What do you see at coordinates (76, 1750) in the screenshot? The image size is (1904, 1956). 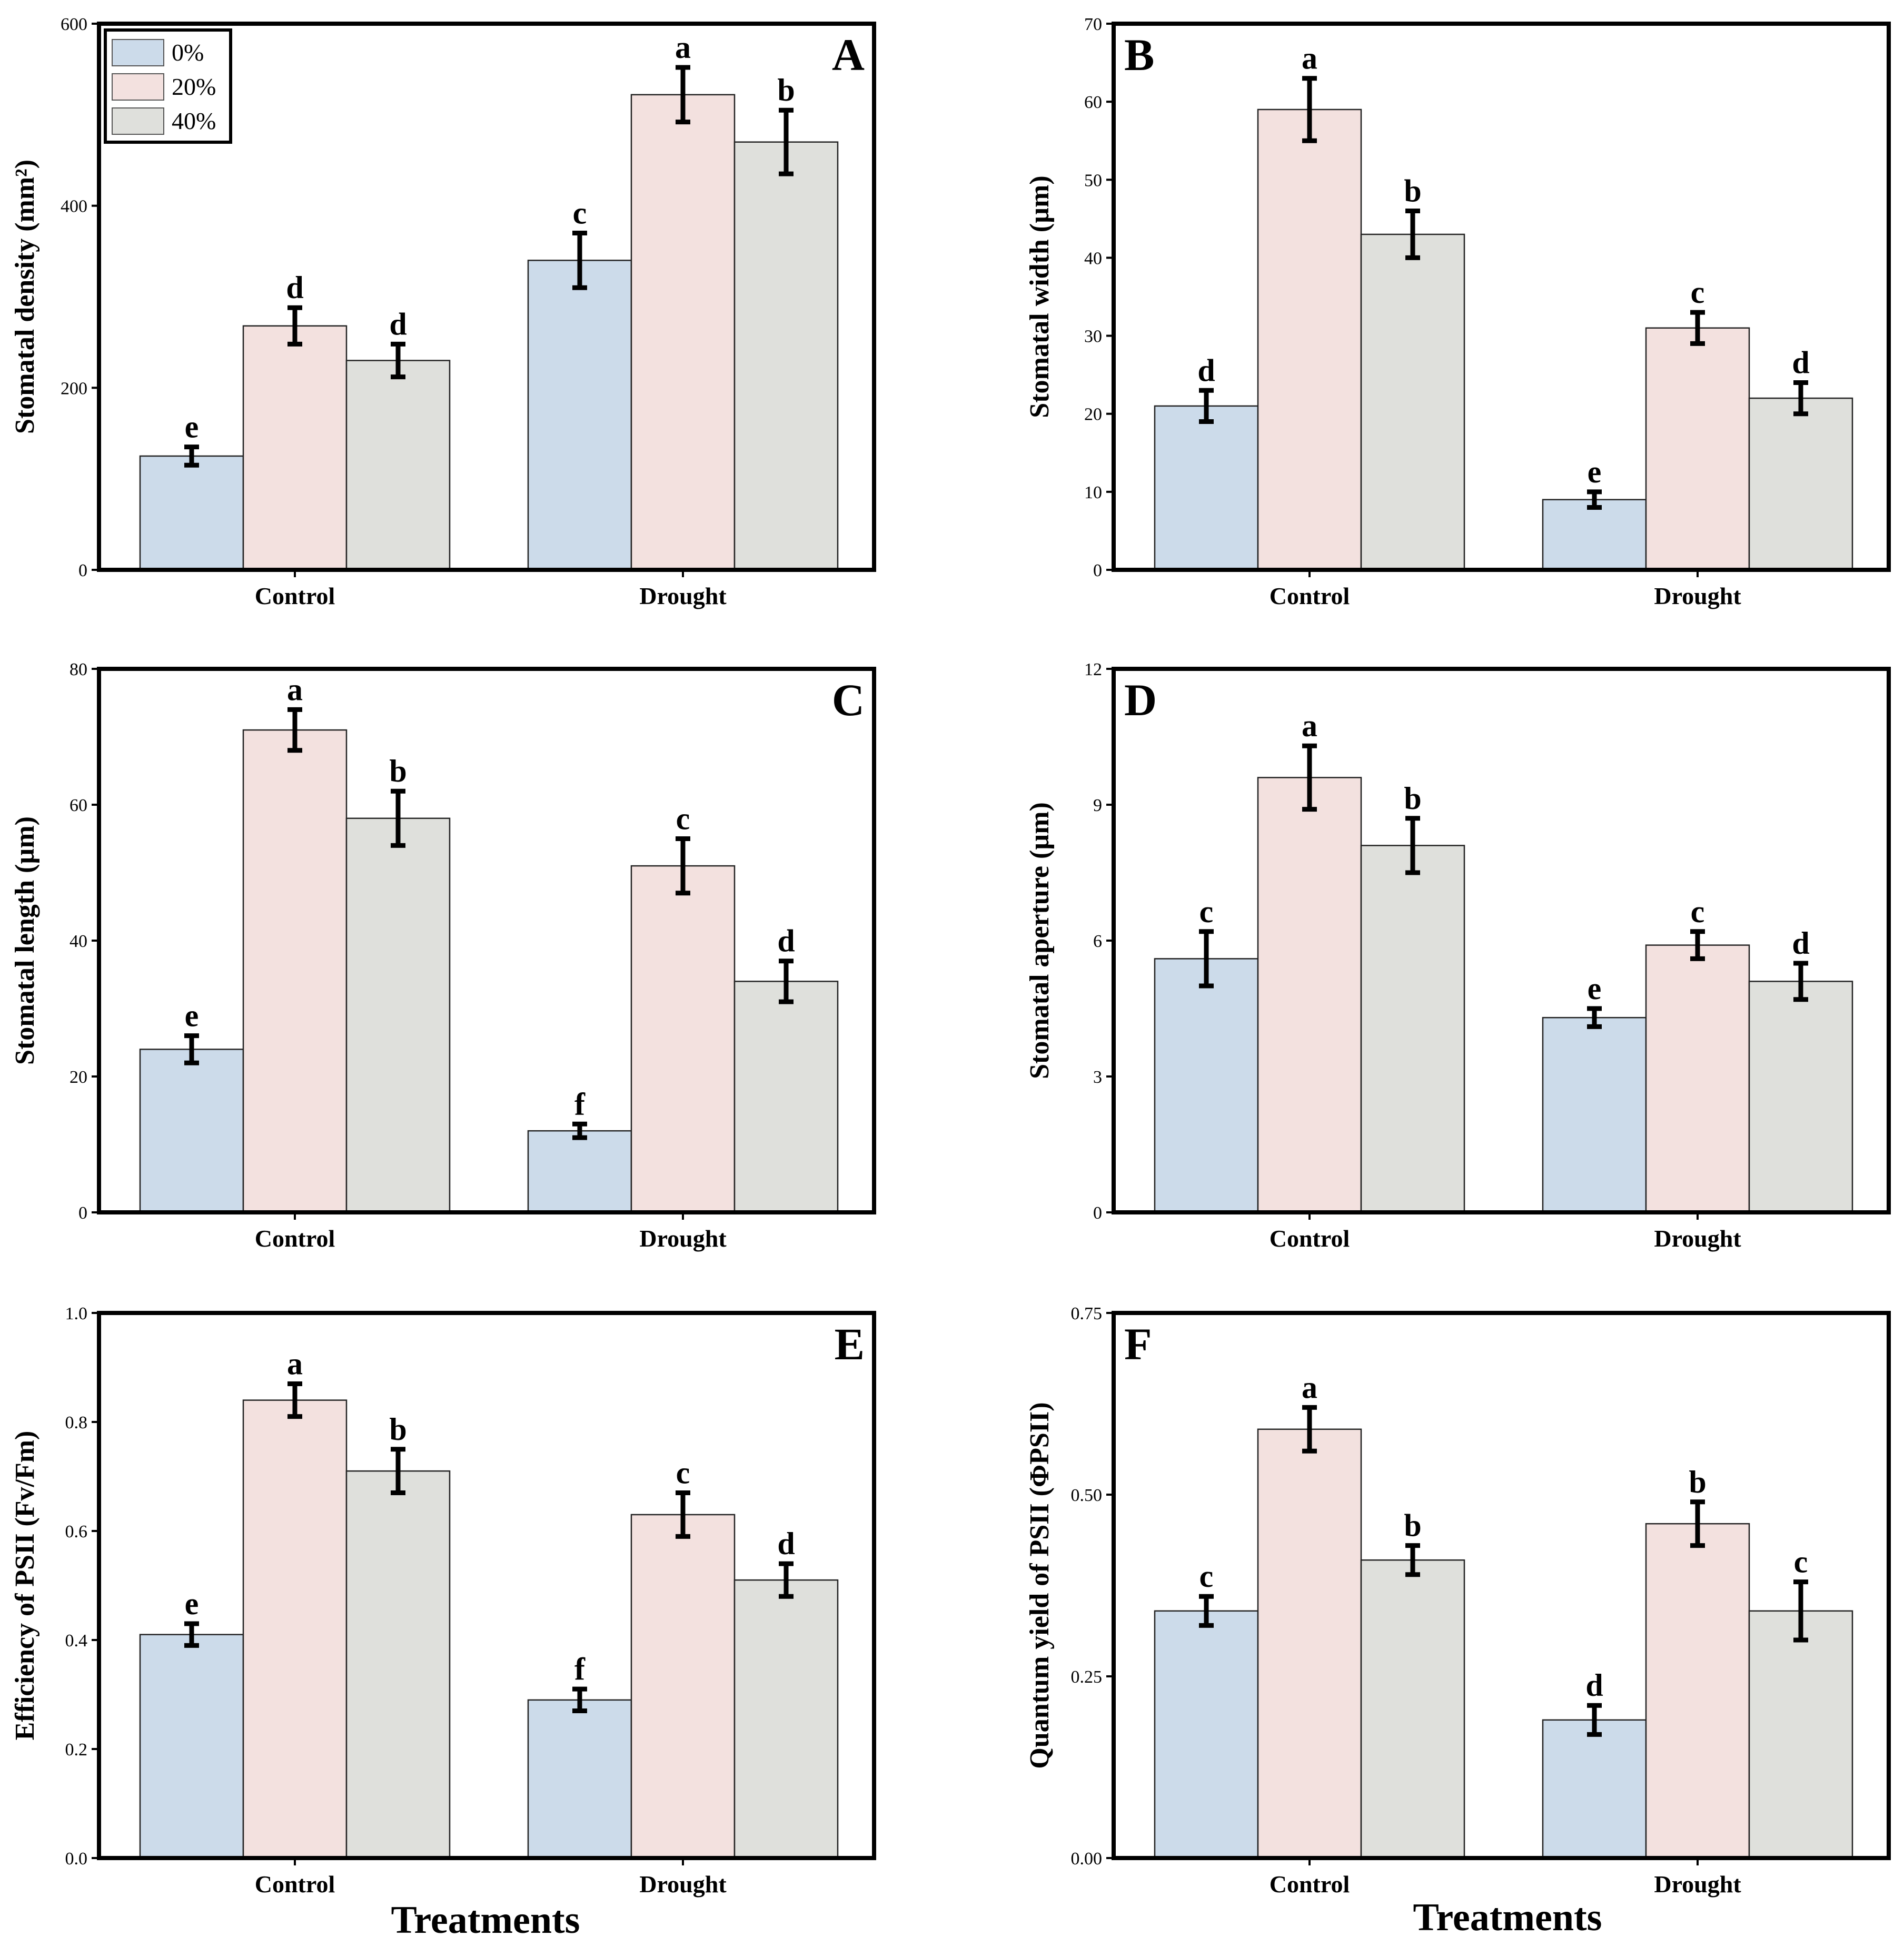 I see `y-tick-label: 0.2` at bounding box center [76, 1750].